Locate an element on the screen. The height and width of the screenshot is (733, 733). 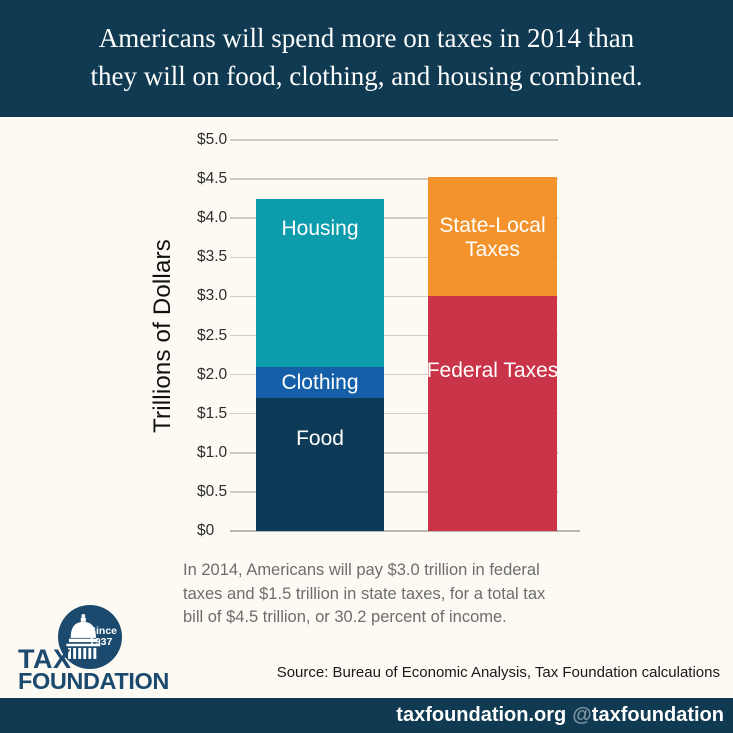
footer-handle-at: @ is located at coordinates (582, 715).